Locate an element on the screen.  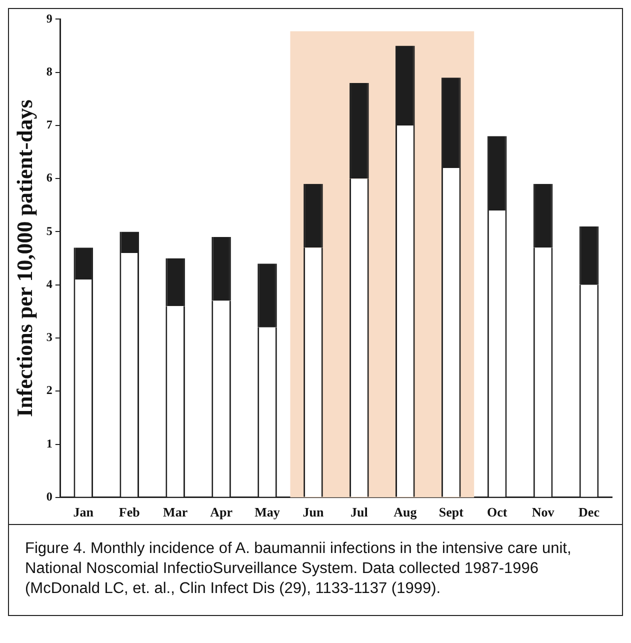
y-tick-label: 2 is located at coordinates (49, 390).